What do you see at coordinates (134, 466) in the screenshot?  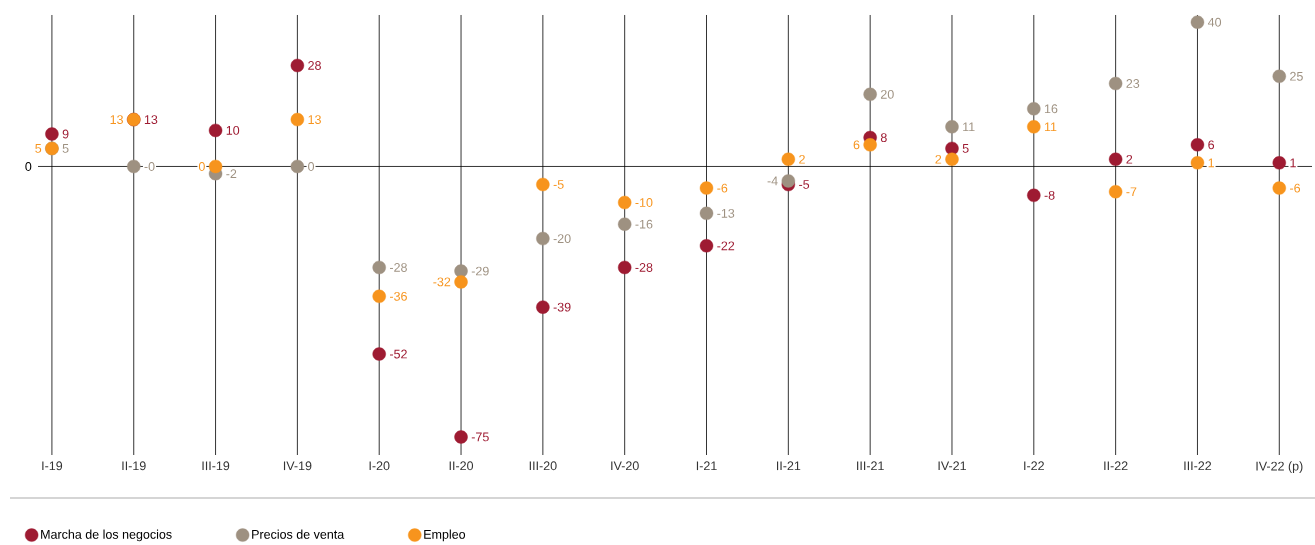 I see `x-tick-label: II-19` at bounding box center [134, 466].